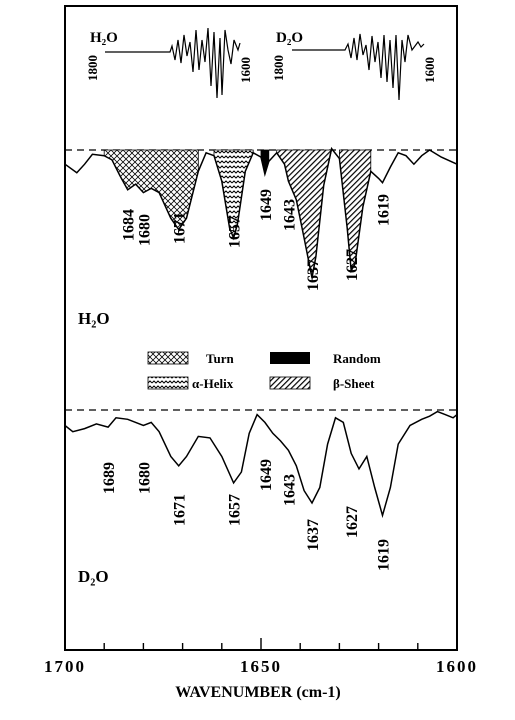 Image resolution: width=515 pixels, height=720 pixels. I want to click on peak-label-h2o-1637: 1637, so click(313, 275).